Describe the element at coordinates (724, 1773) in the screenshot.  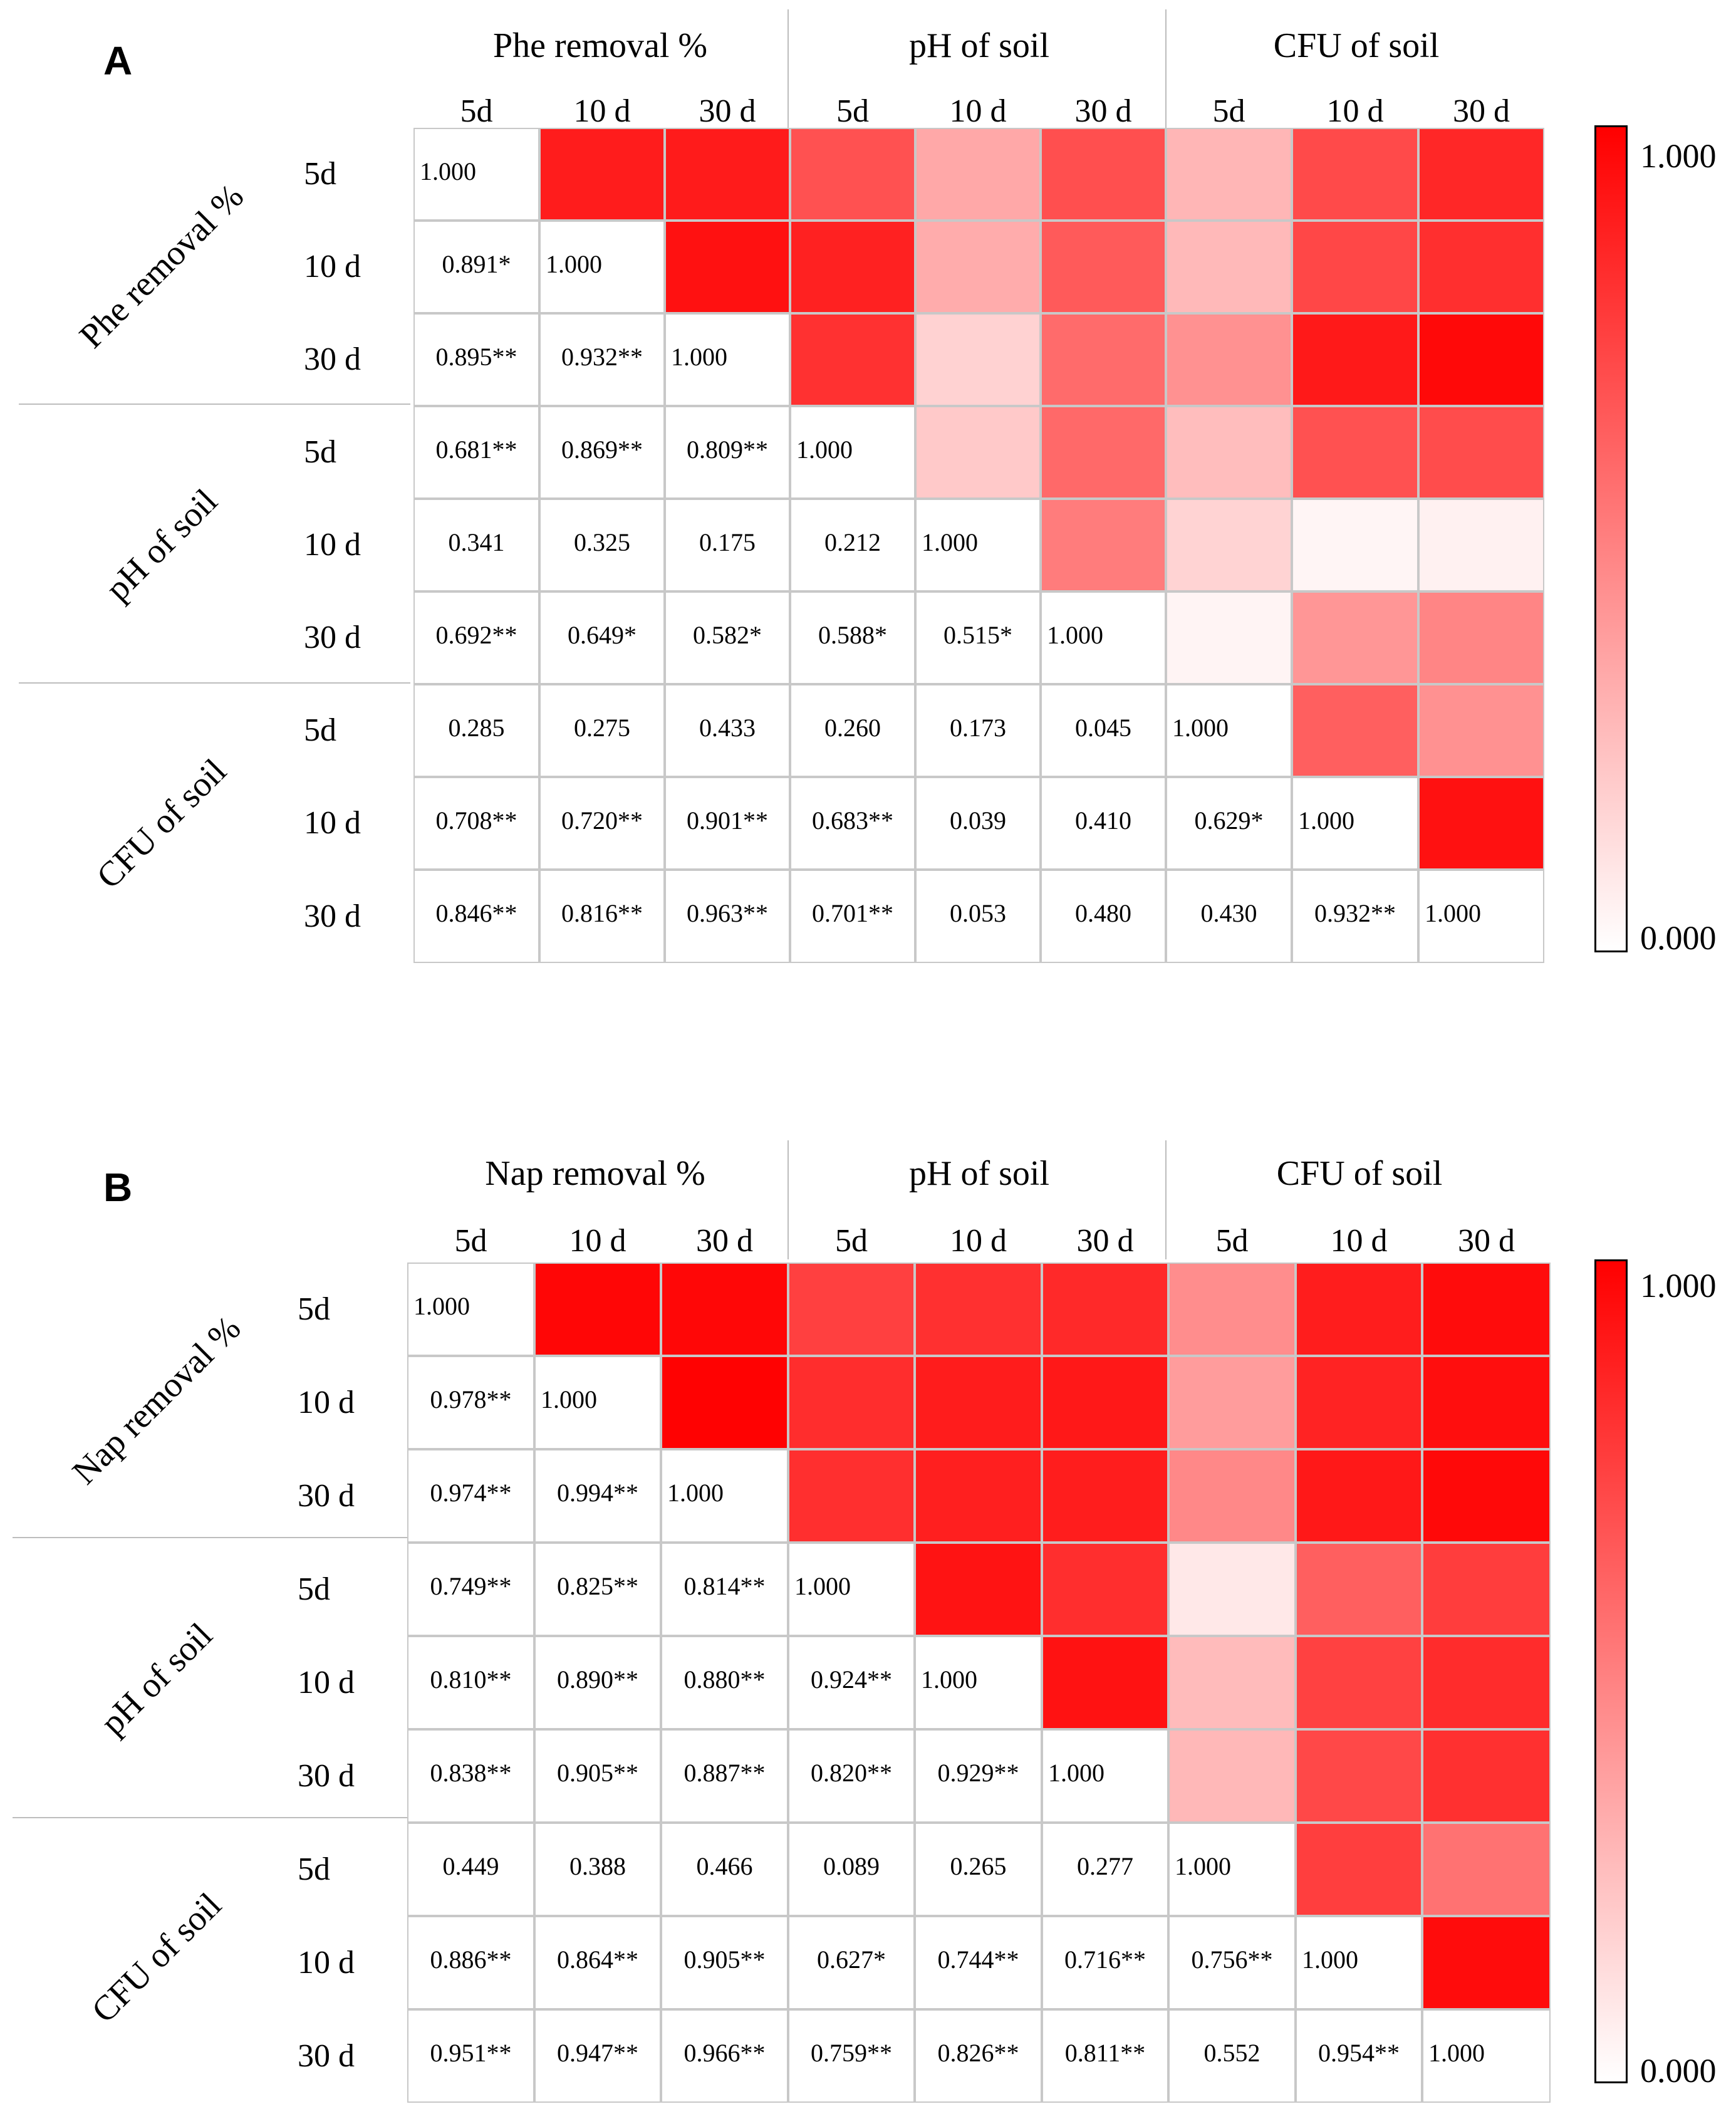
I see `cell-value-label: 0.887**` at that location.